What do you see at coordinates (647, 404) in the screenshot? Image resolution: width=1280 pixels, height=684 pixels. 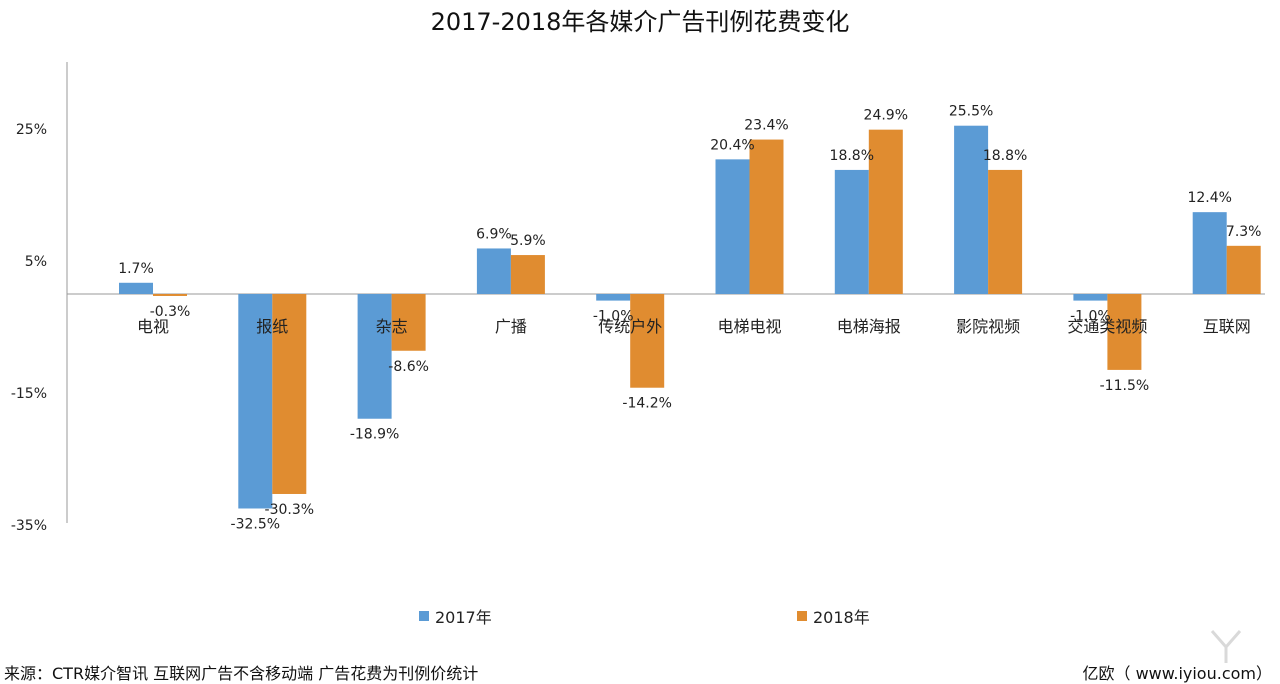 I see `data-label-2018: -14.2%` at bounding box center [647, 404].